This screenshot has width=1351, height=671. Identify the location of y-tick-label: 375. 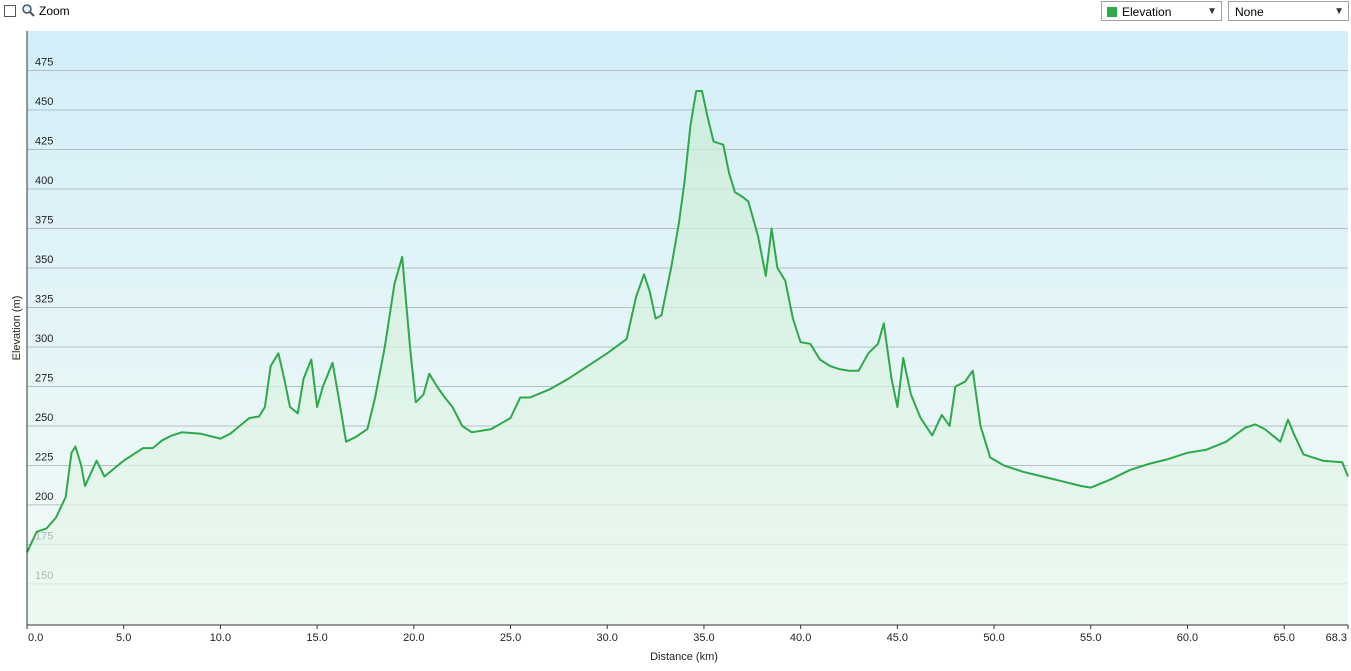
(44, 220).